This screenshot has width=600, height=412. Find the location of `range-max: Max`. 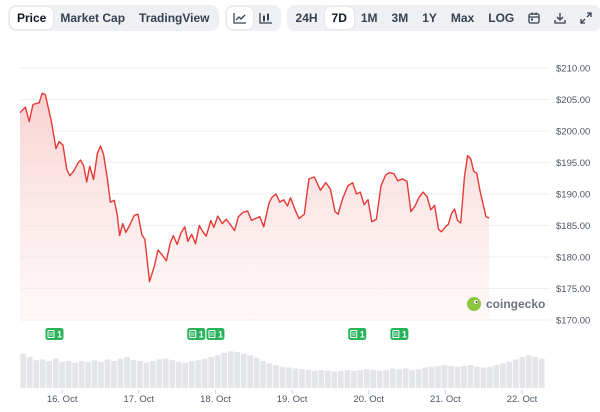

range-max: Max is located at coordinates (462, 18).